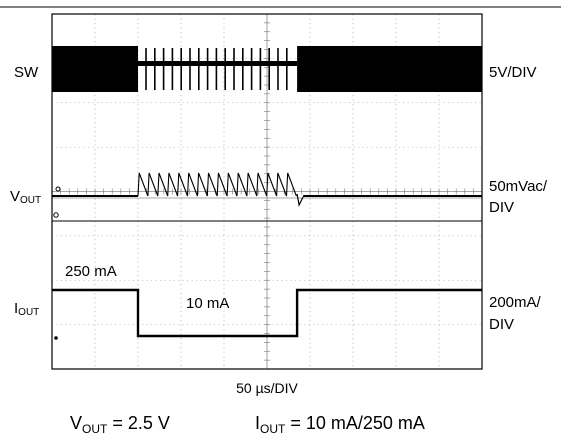 This screenshot has height=437, width=561. Describe the element at coordinates (355, 423) in the screenshot. I see `footer-iout-value: = 10 mA/250 mA` at that location.